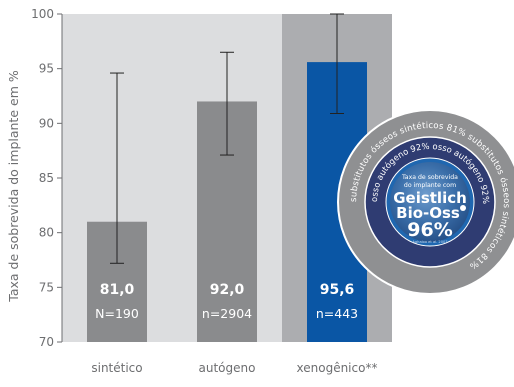 The image size is (514, 387). Describe the element at coordinates (337, 368) in the screenshot. I see `category-label: xenogênico**` at that location.